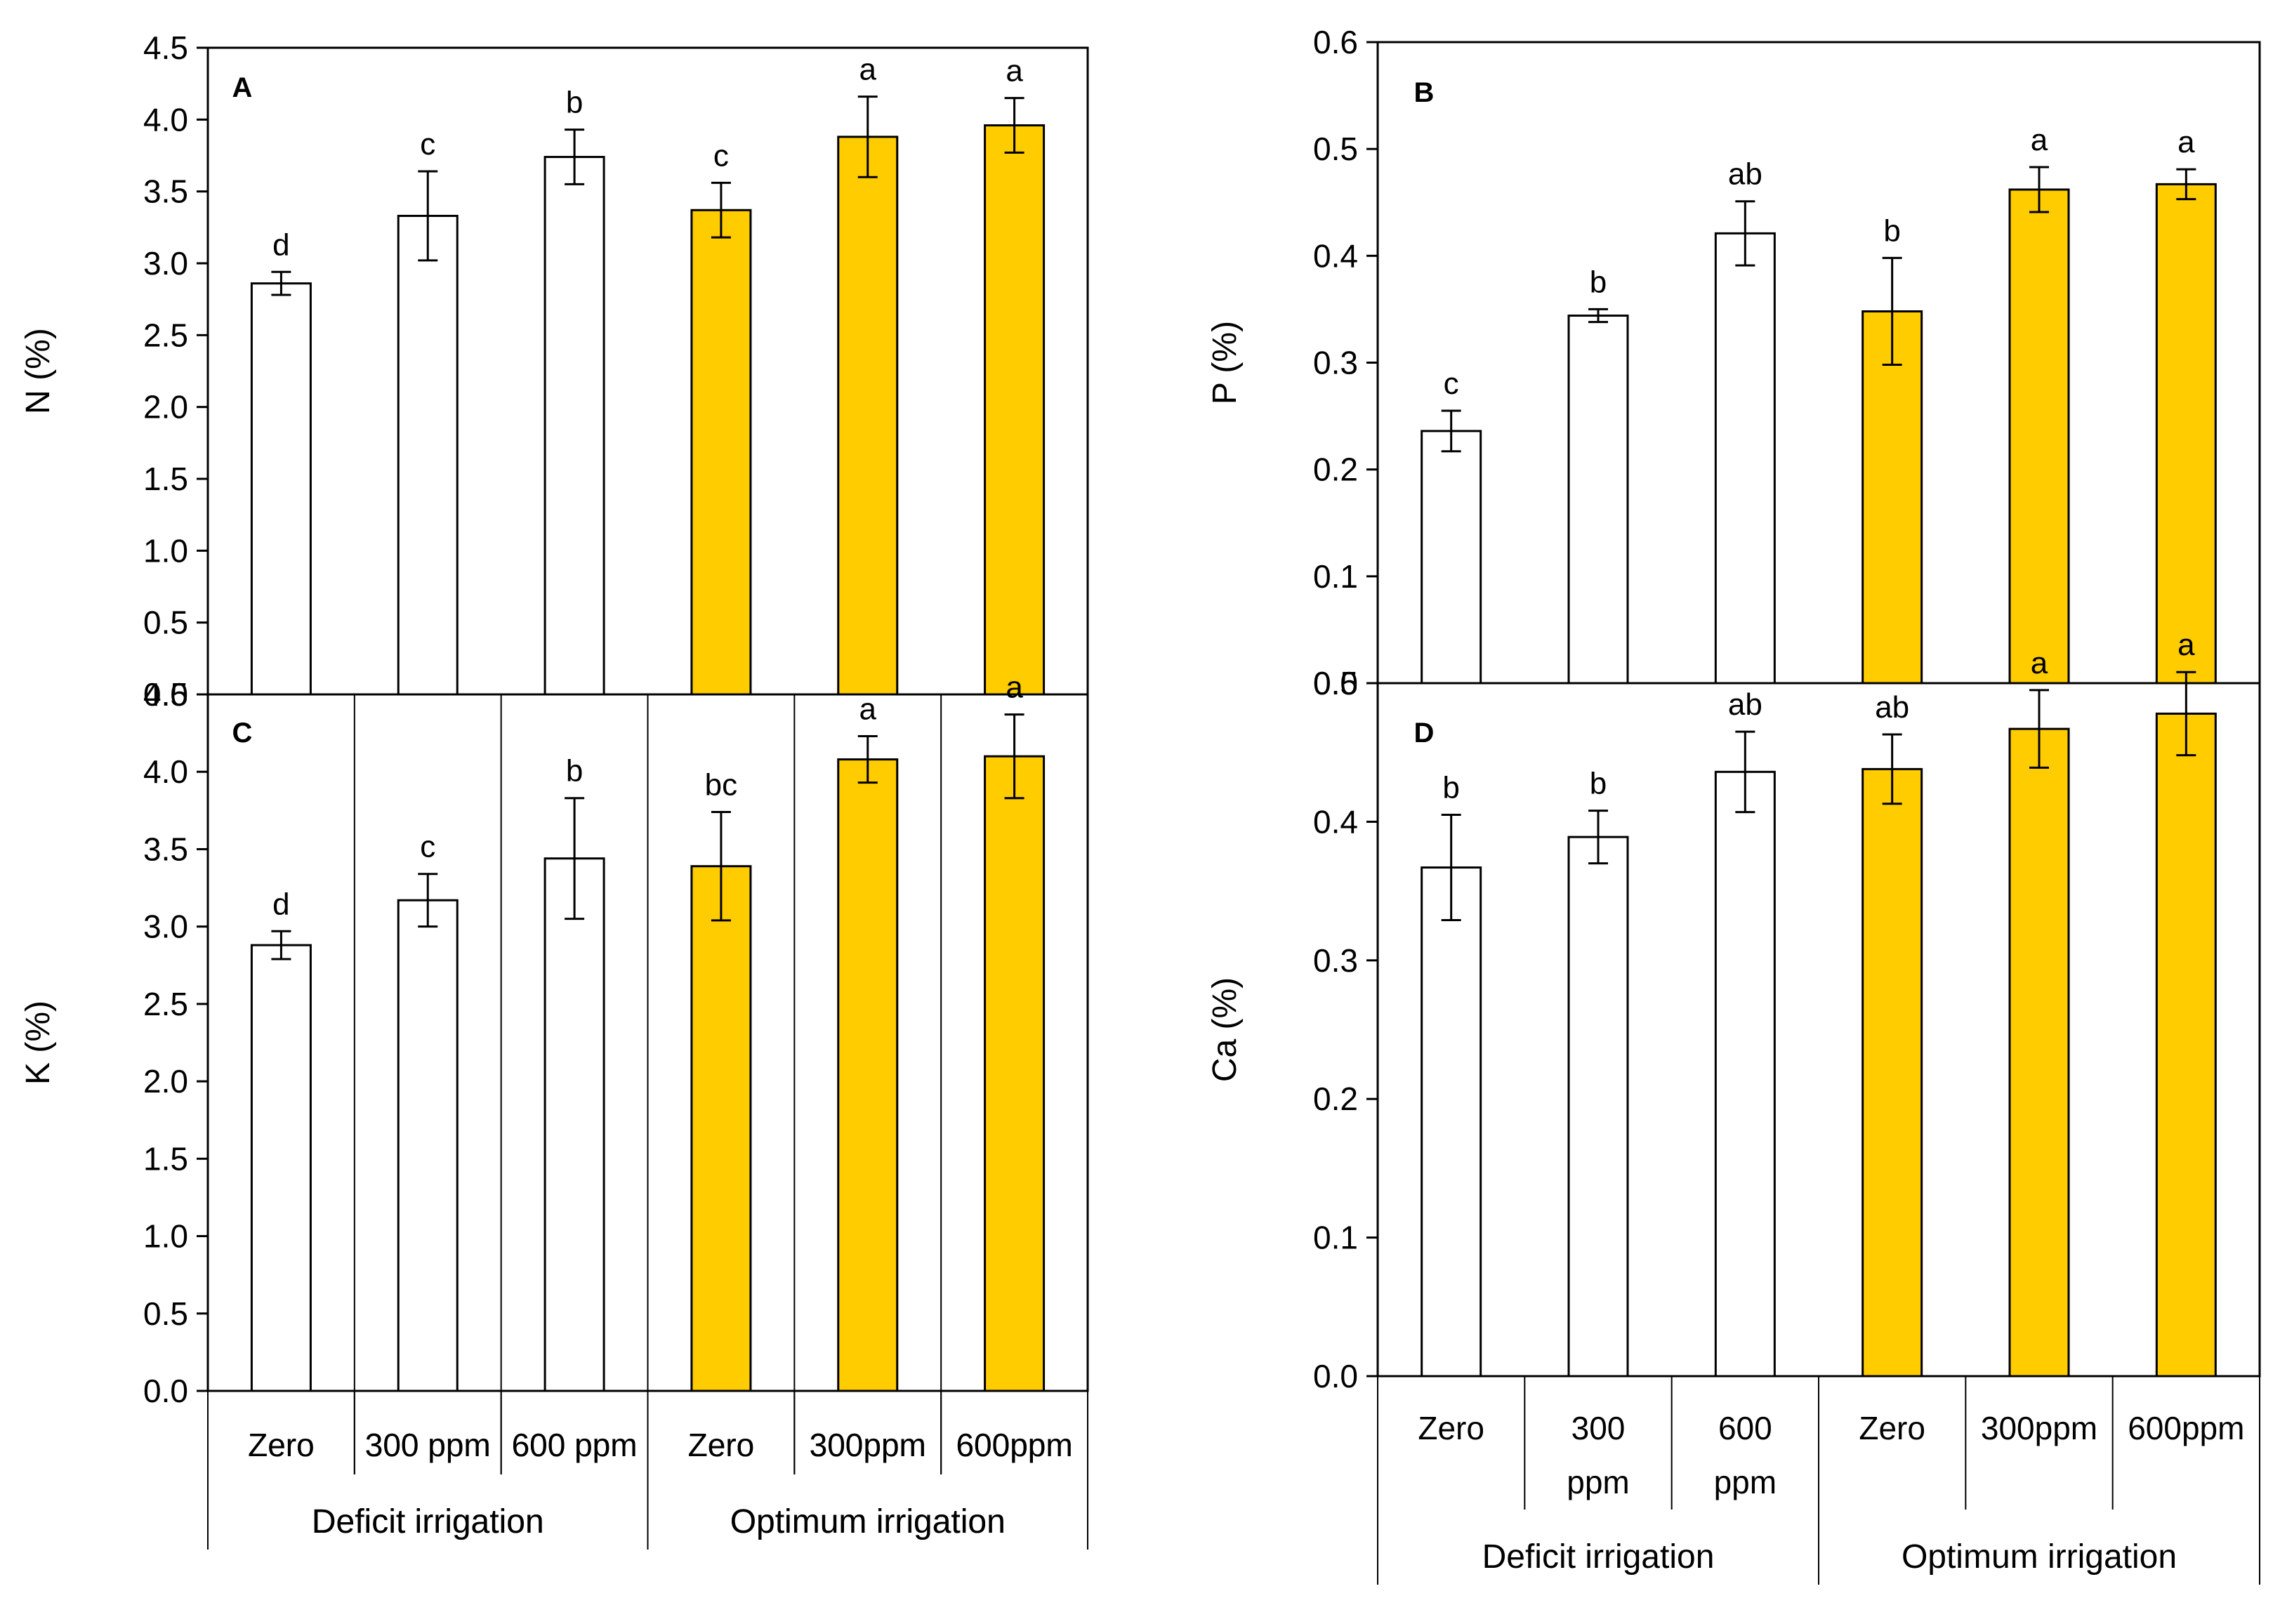  I want to click on panel-c-category-label: 600 ppm, so click(575, 1445).